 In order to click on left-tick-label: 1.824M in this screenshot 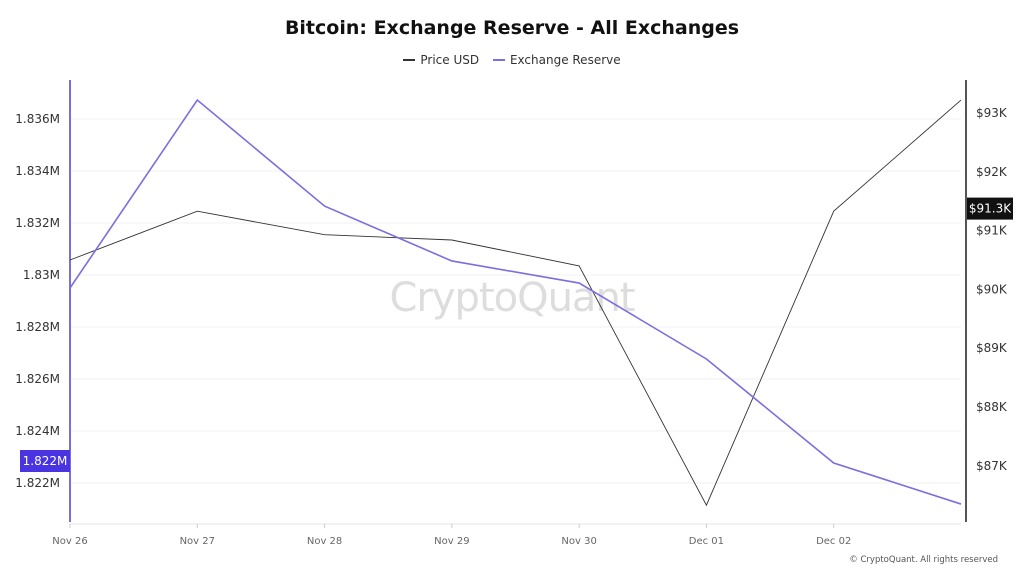, I will do `click(37, 431)`.